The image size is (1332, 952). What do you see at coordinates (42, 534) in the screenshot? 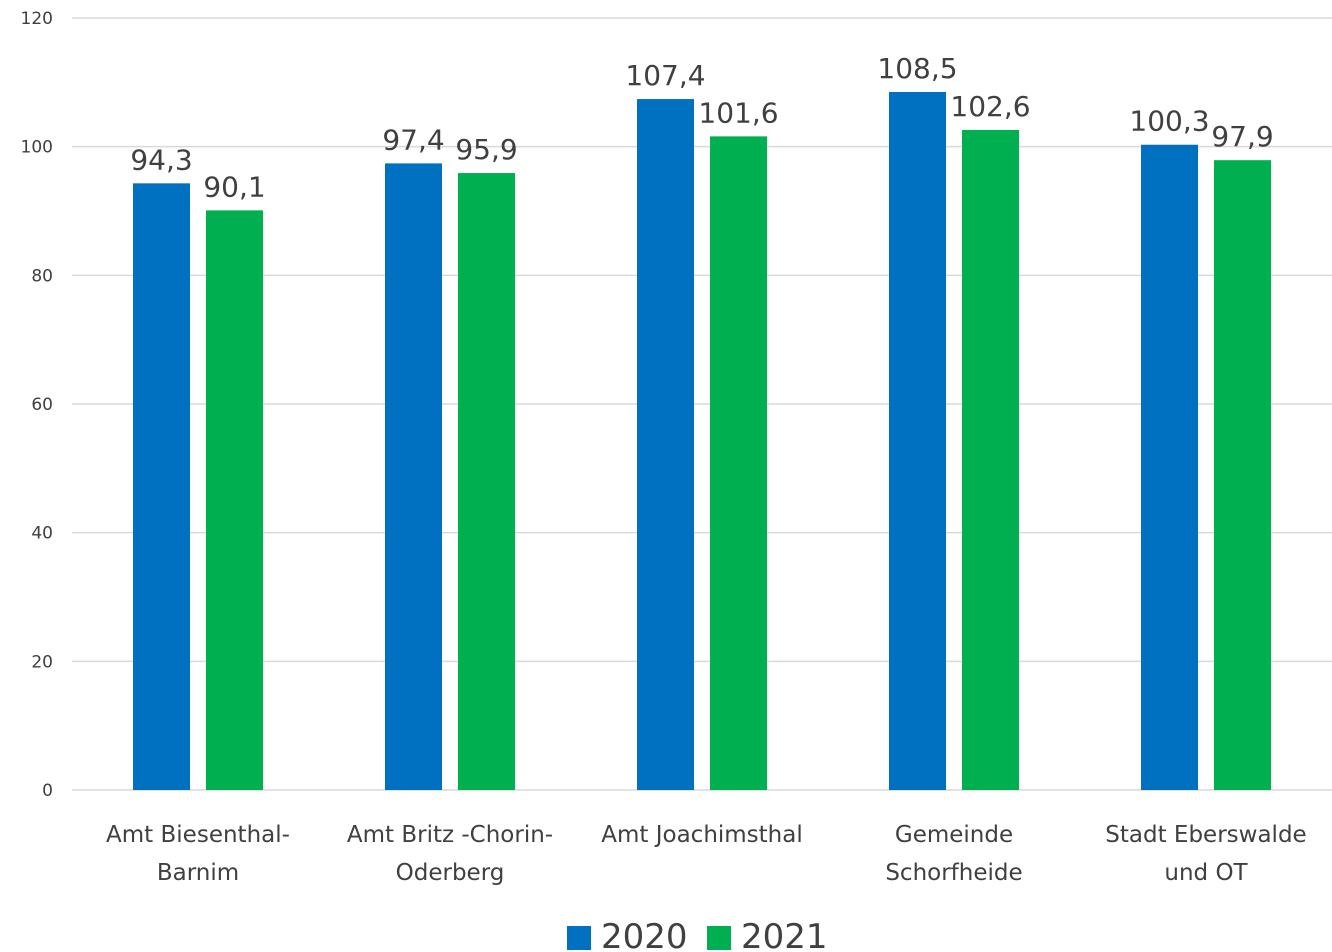
I see `y-tick-label: 40` at bounding box center [42, 534].